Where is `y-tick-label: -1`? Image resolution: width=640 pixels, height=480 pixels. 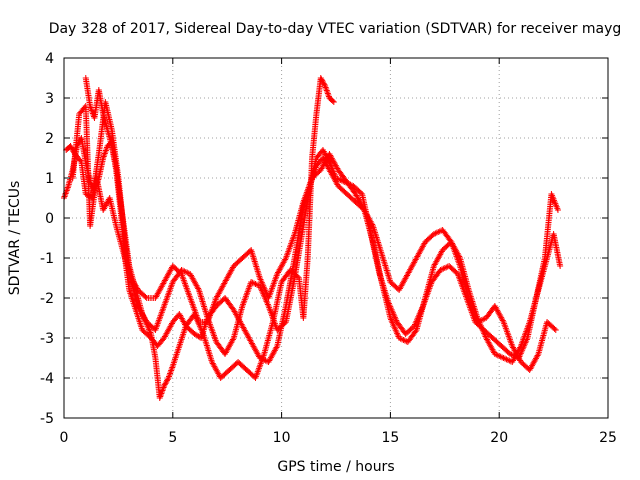
y-tick-label: -1 is located at coordinates (47, 259).